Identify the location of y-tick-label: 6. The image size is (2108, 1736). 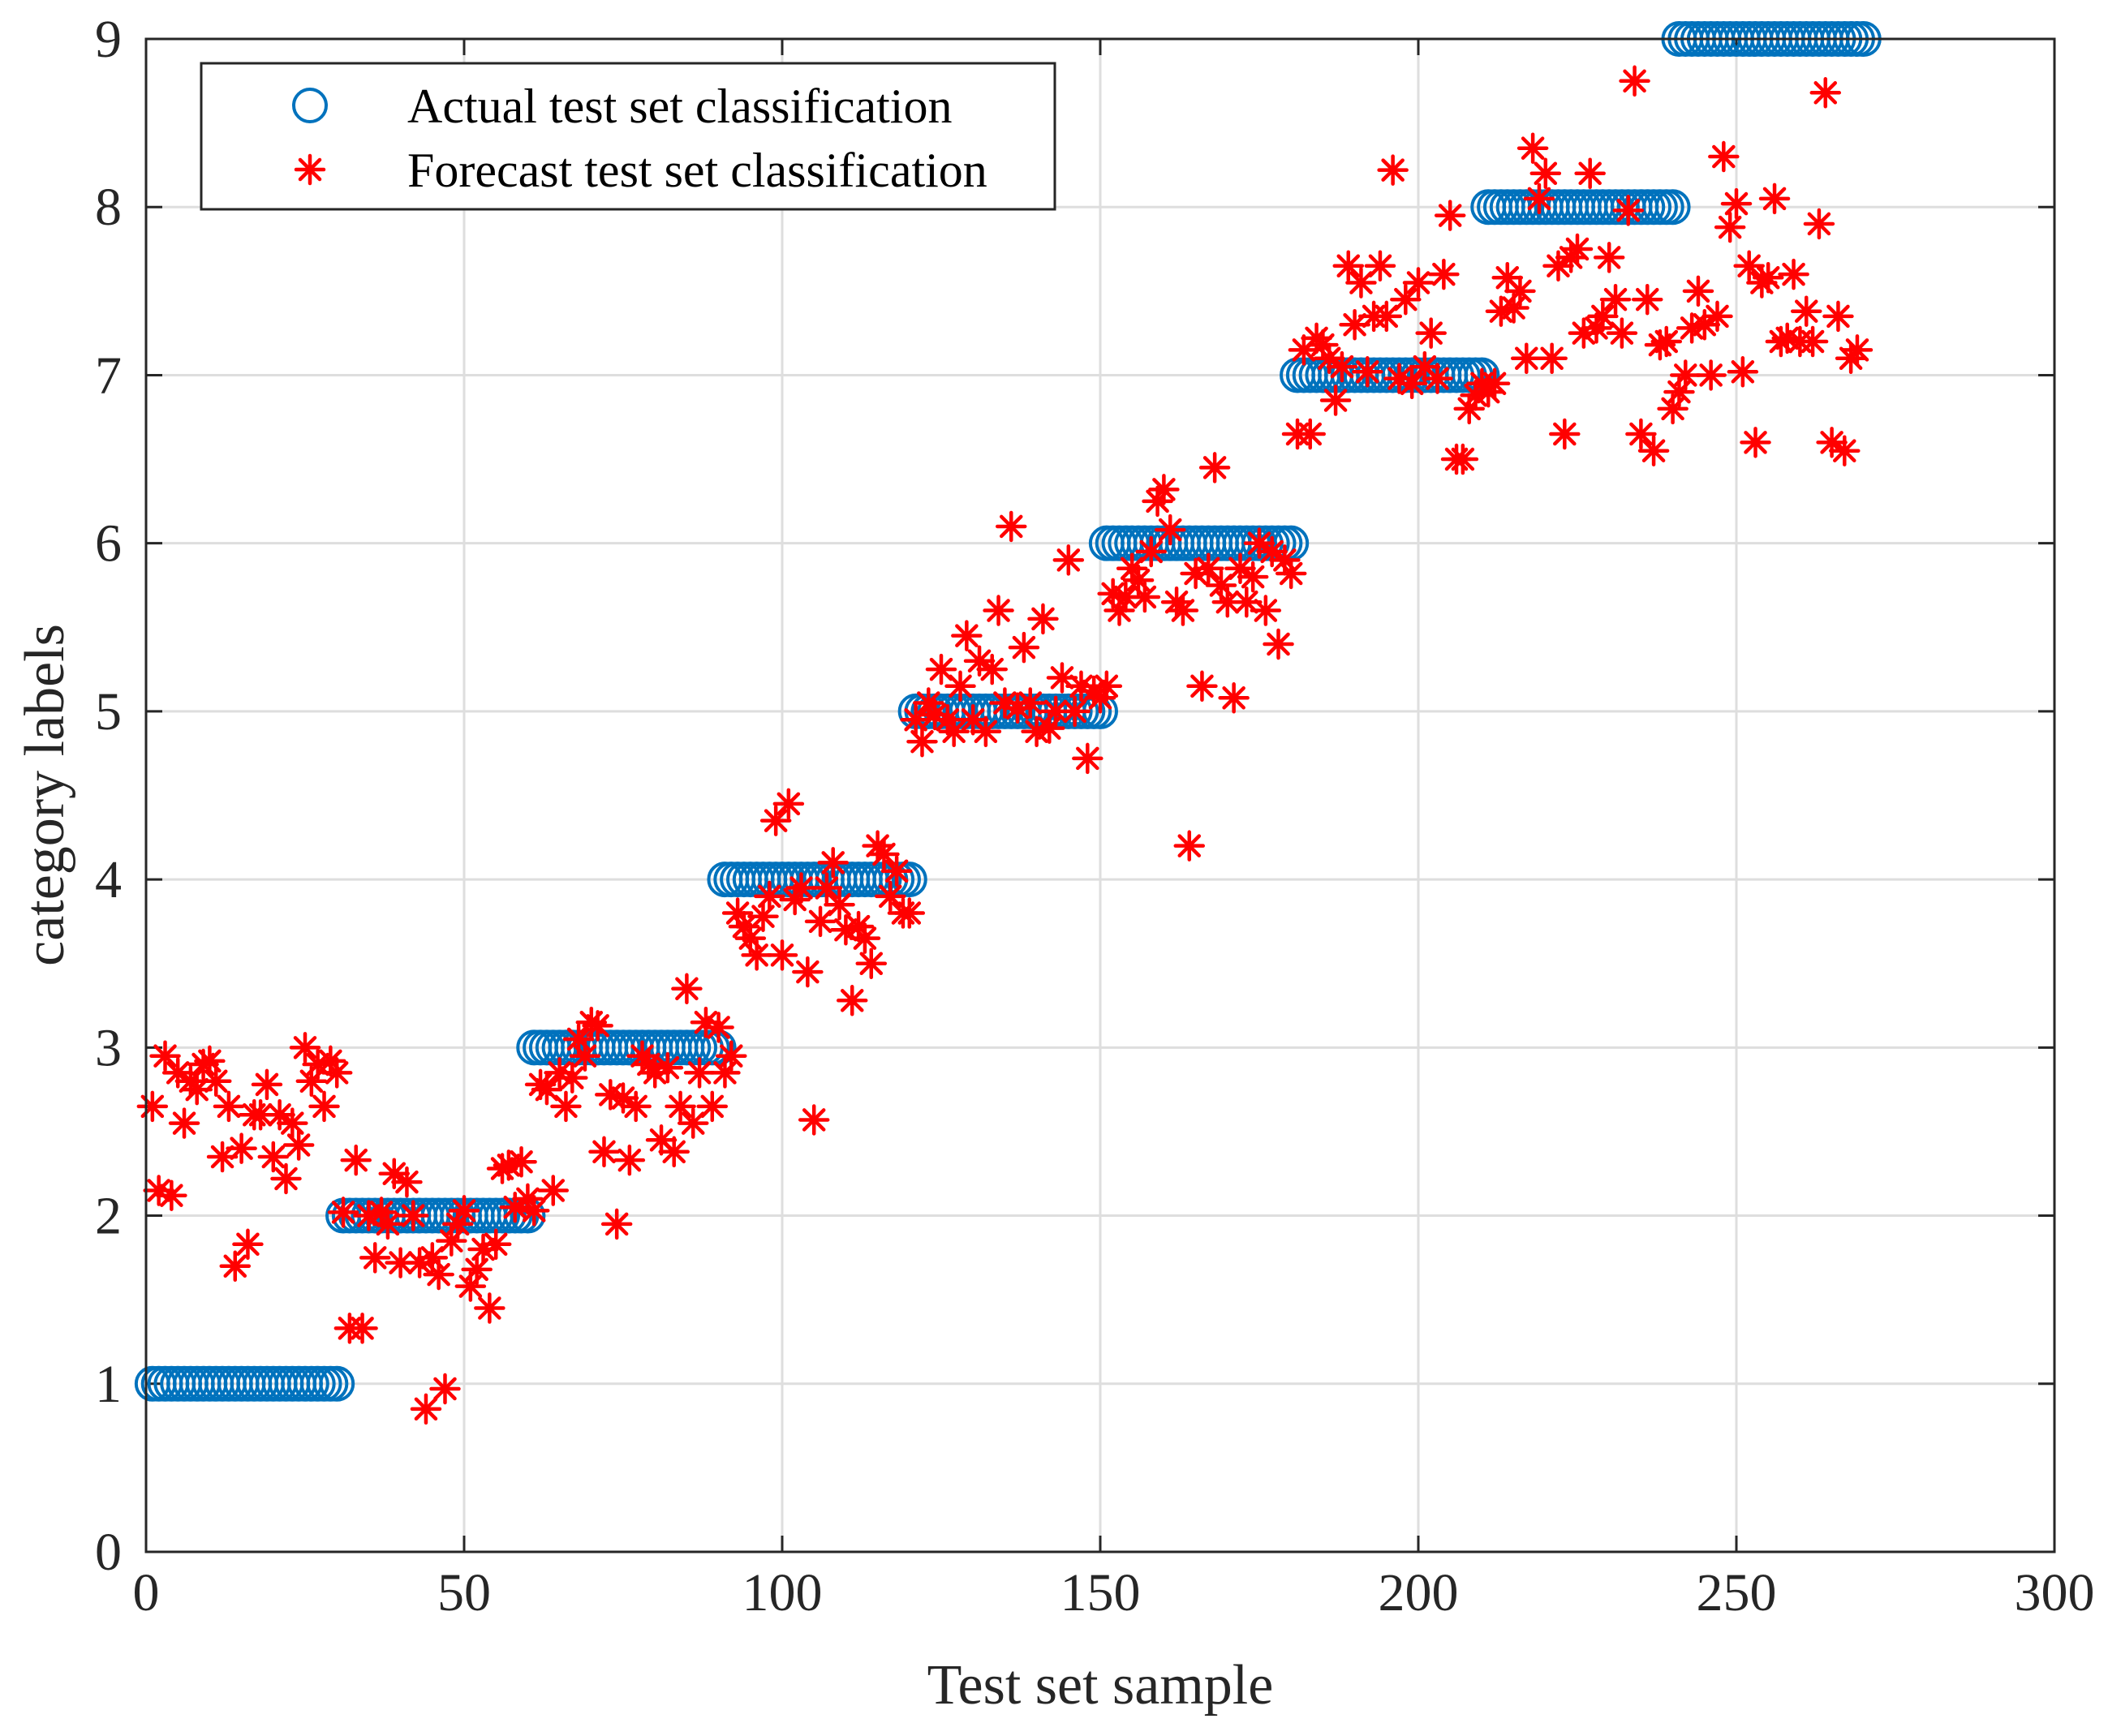
(108, 544).